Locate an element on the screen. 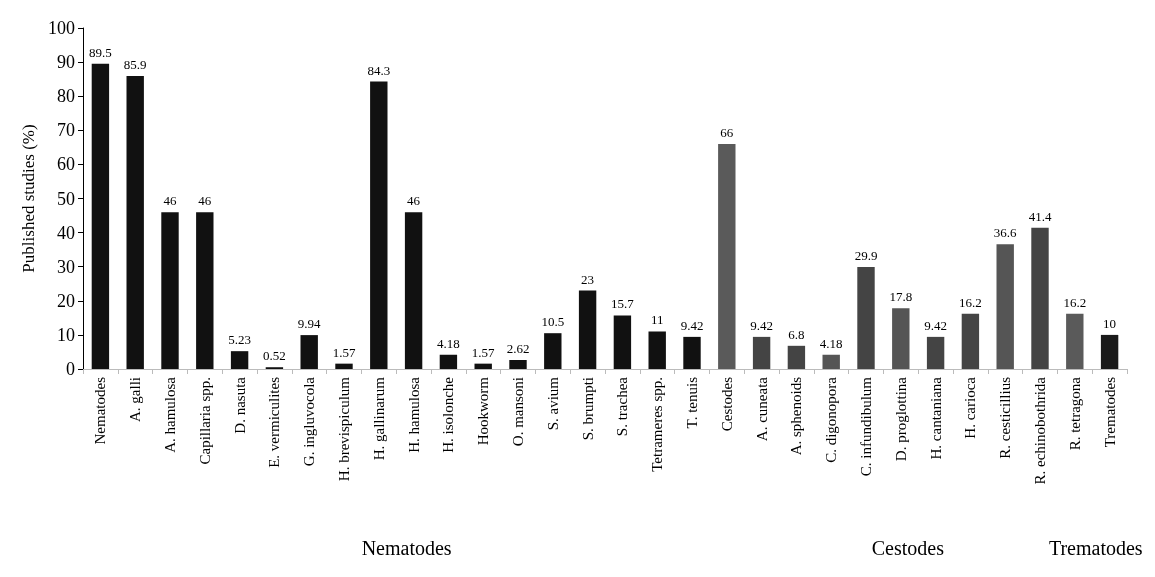  x-tick-label: A. hamulosa is located at coordinates (170, 414).